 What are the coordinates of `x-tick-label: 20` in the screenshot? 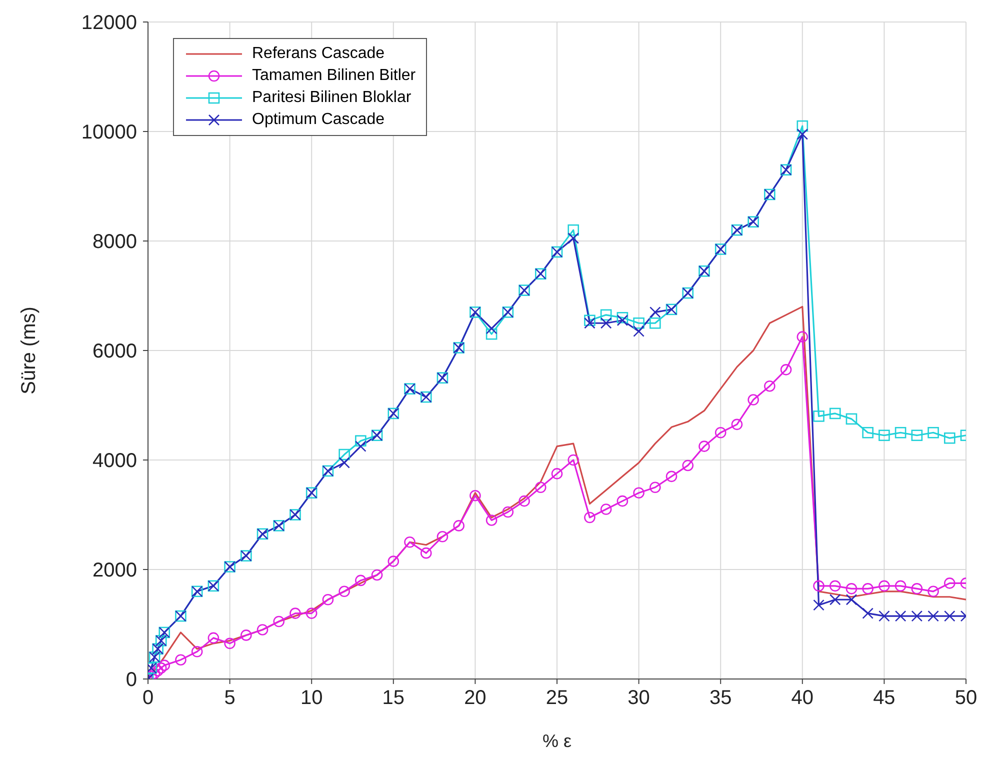 It's located at (475, 698).